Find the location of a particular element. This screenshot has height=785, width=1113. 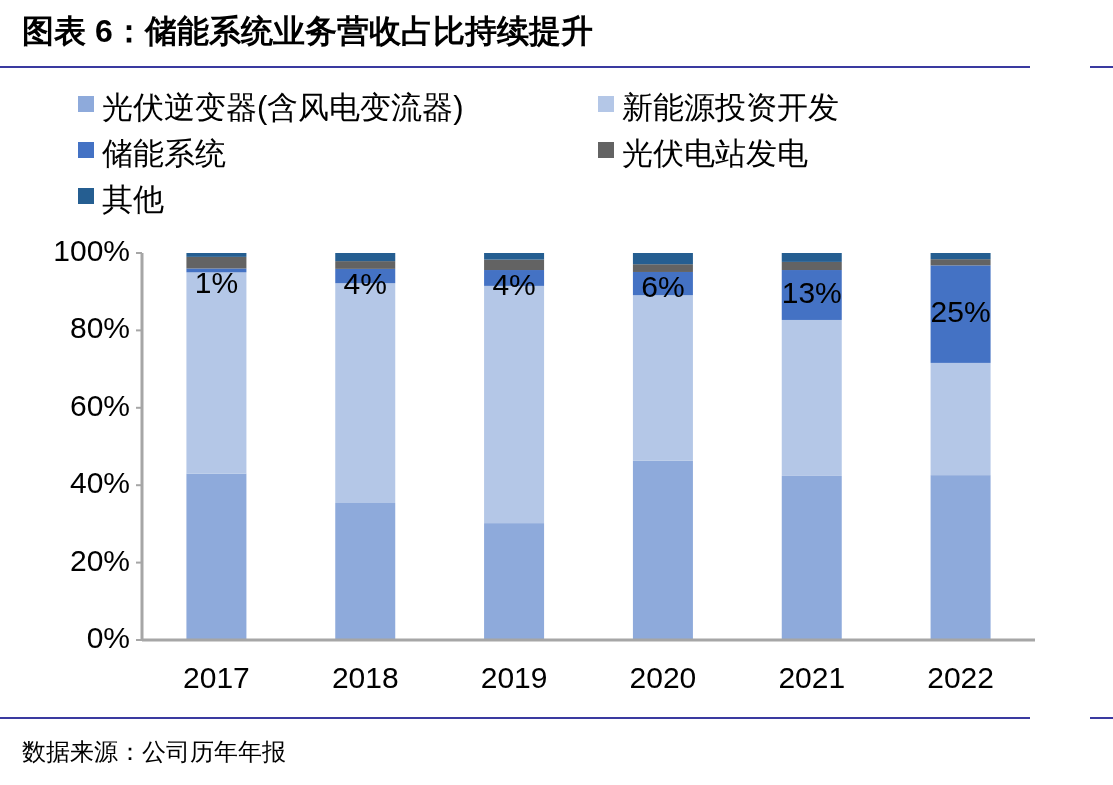

x-tick-label: 2018 is located at coordinates (365, 677).